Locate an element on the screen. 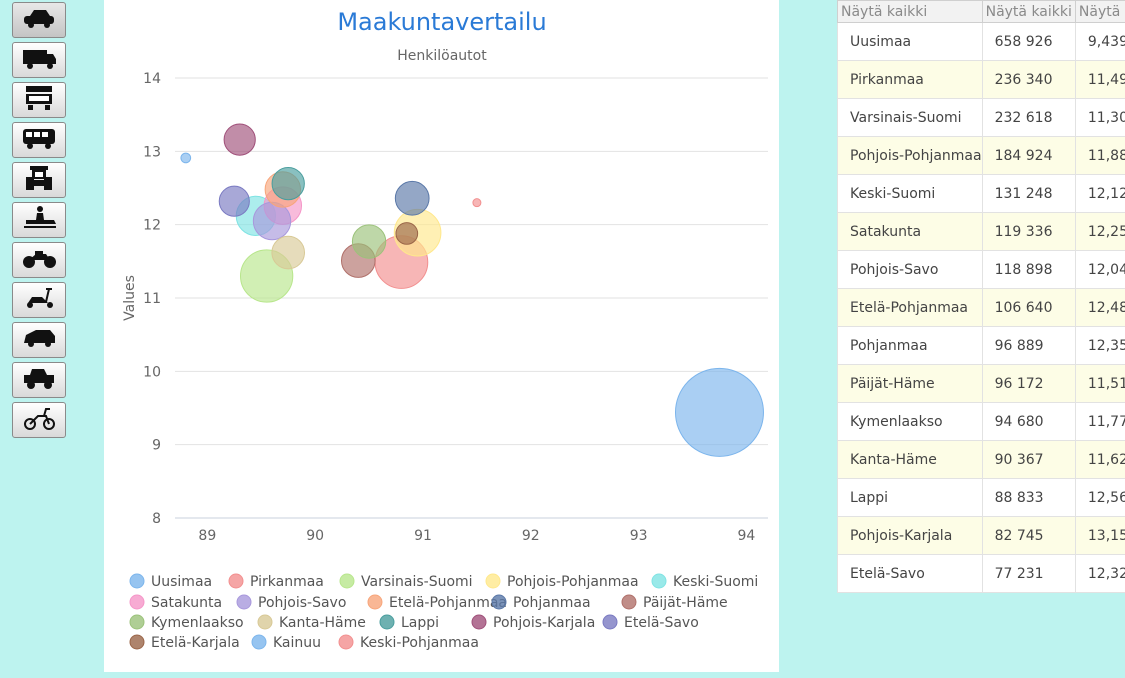 The height and width of the screenshot is (678, 1125). bus-icon is located at coordinates (39, 140).